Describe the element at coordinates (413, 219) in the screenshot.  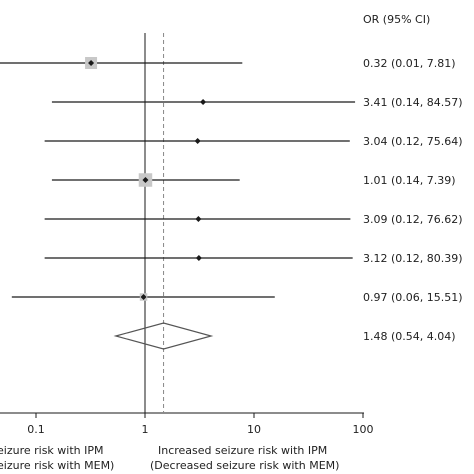
I see `or-ci-label: 3.09 (0.12, 76.62)` at that location.